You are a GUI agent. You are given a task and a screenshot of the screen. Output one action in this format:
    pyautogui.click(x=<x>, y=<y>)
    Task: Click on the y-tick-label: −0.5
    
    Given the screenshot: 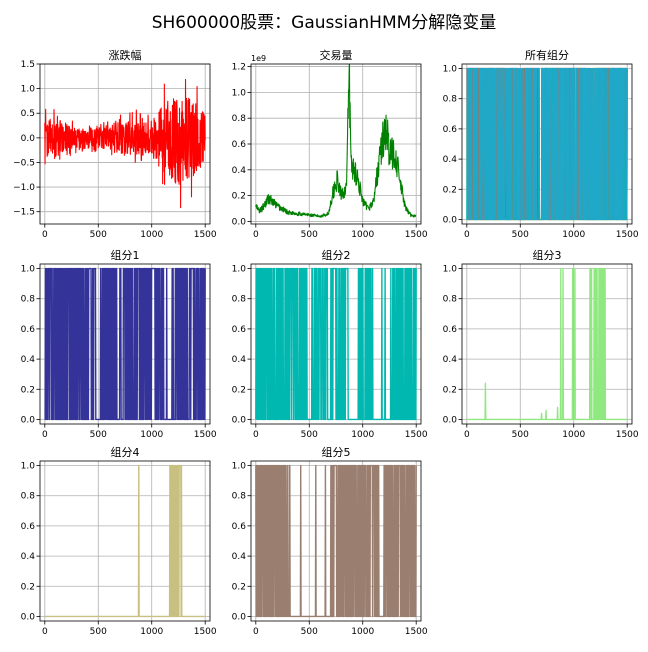 What is the action you would take?
    pyautogui.click(x=24, y=163)
    